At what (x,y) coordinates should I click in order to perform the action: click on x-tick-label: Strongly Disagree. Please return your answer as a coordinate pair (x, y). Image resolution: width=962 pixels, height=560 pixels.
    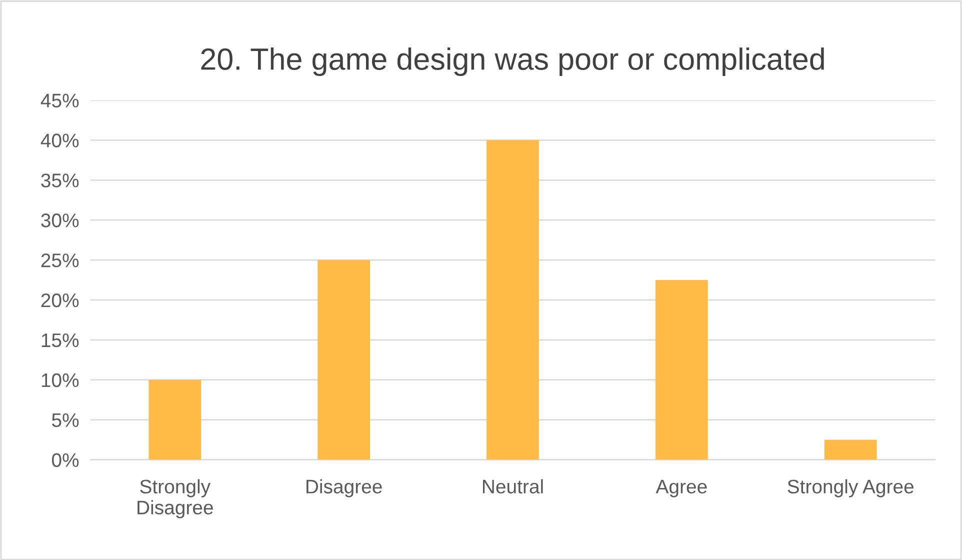
    Looking at the image, I should click on (175, 498).